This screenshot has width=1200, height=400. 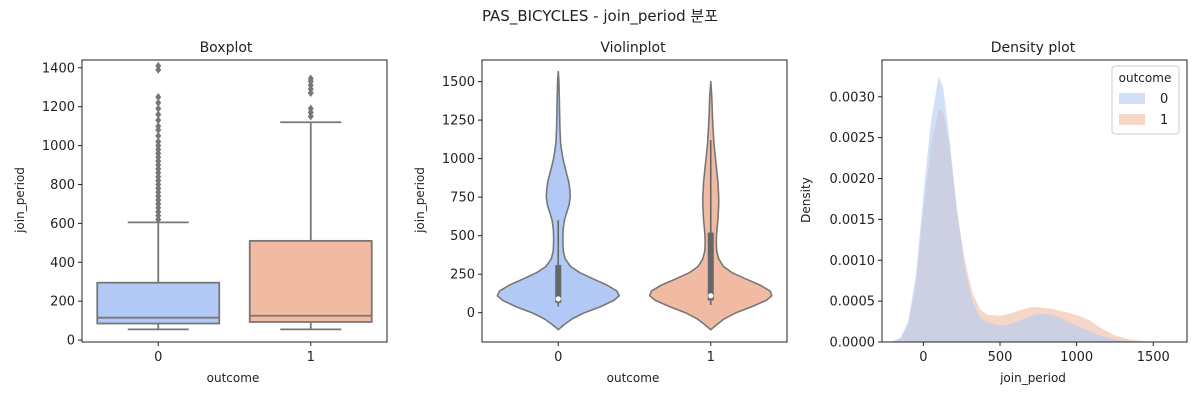 I want to click on density-xlabel: join_period, so click(x=1032, y=378).